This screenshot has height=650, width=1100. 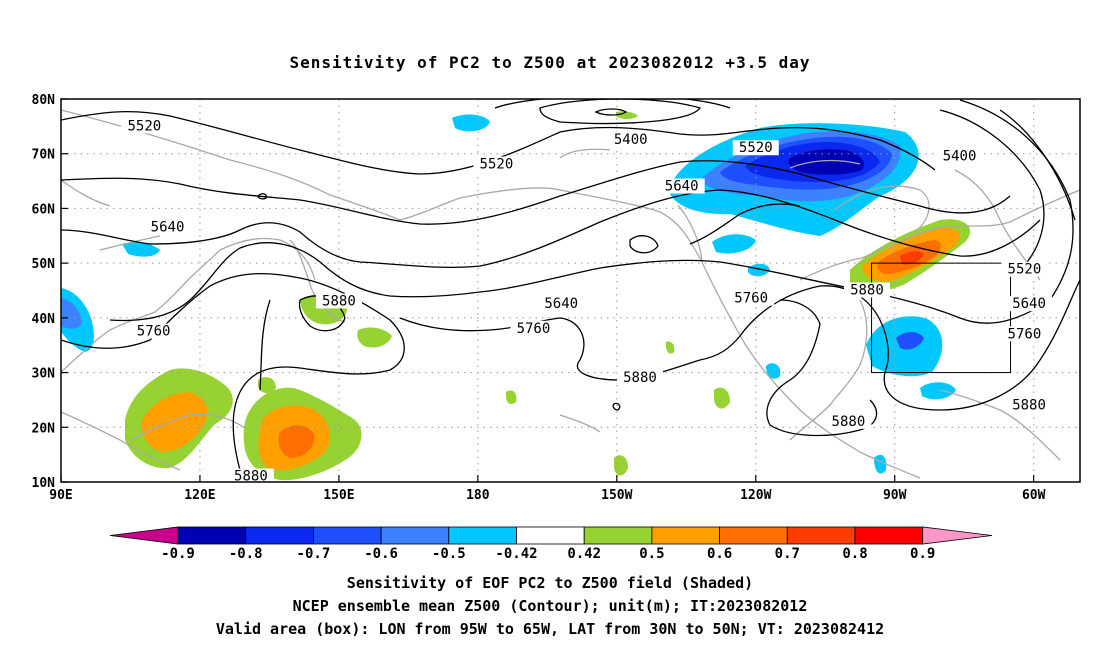 What do you see at coordinates (478, 495) in the screenshot?
I see `lon-tick-label: 180` at bounding box center [478, 495].